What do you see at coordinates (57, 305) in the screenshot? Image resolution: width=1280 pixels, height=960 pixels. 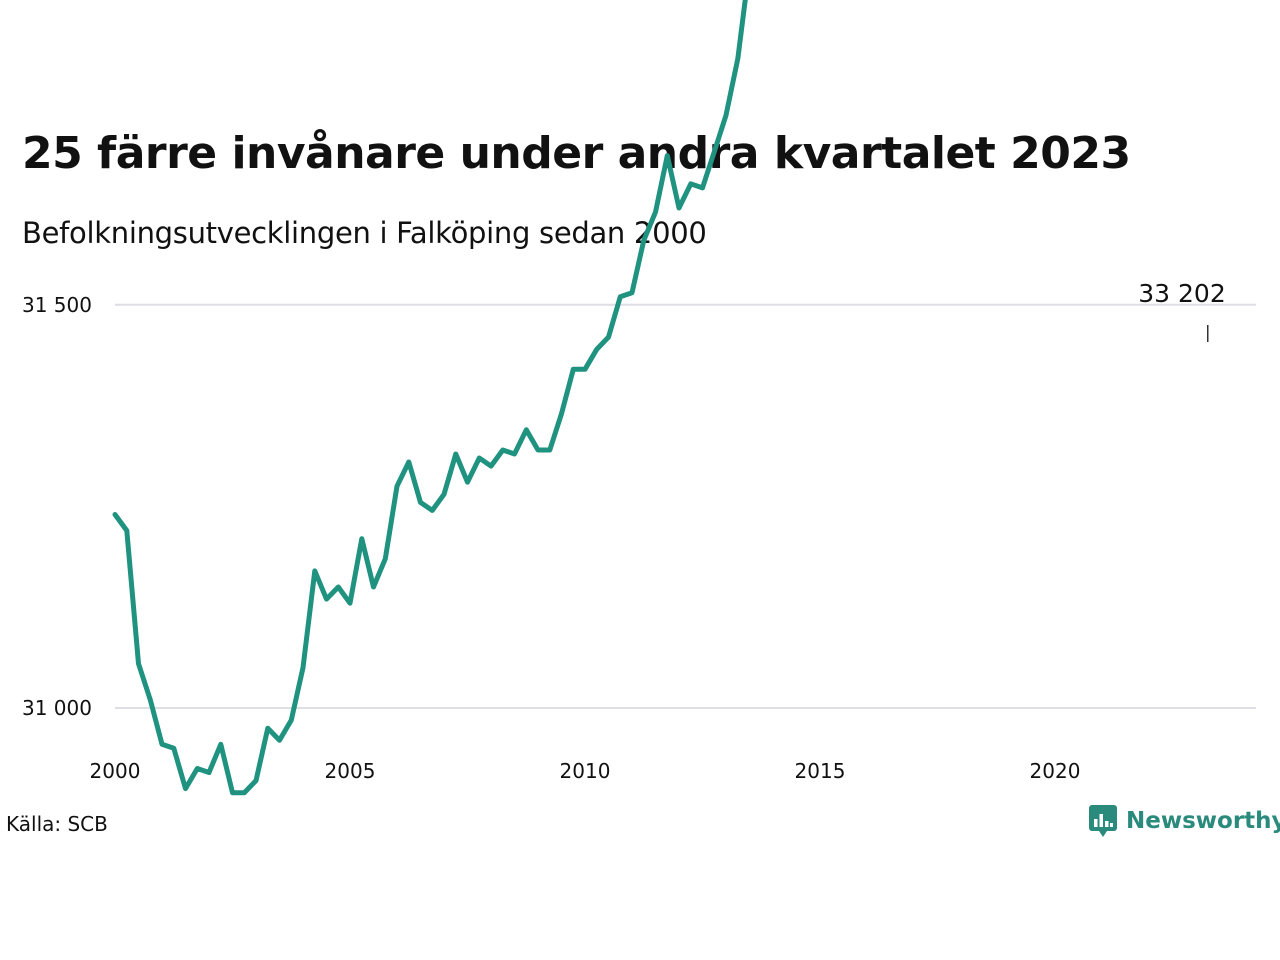 I see `y-tick-label: 31 500` at bounding box center [57, 305].